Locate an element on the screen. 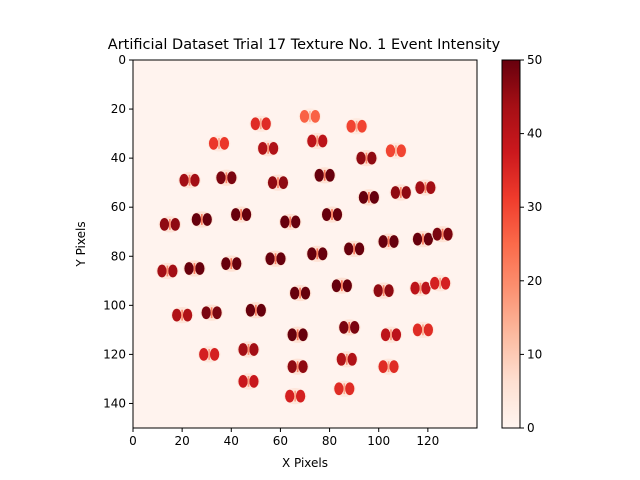  x-tick-label: 60 is located at coordinates (280, 441).